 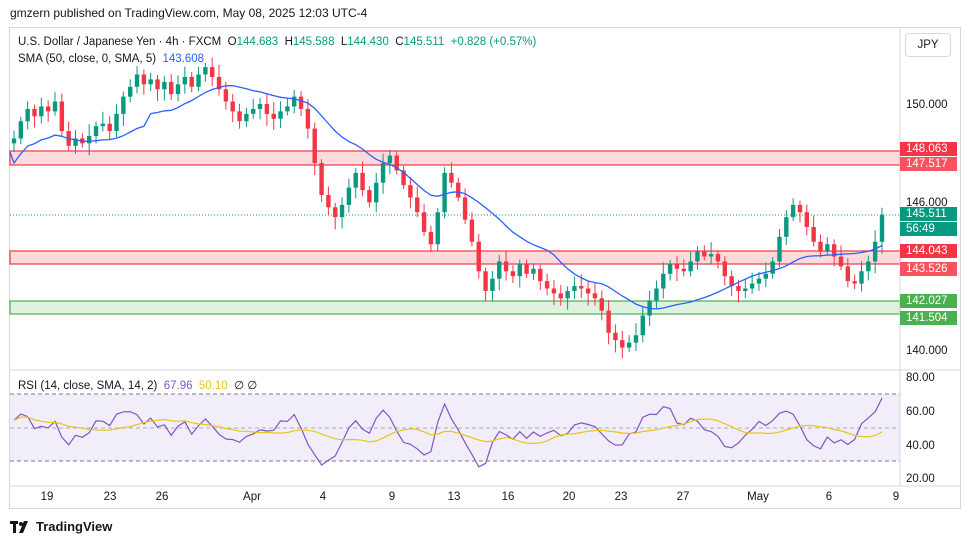 I want to click on time-tick: 4, so click(x=323, y=497).